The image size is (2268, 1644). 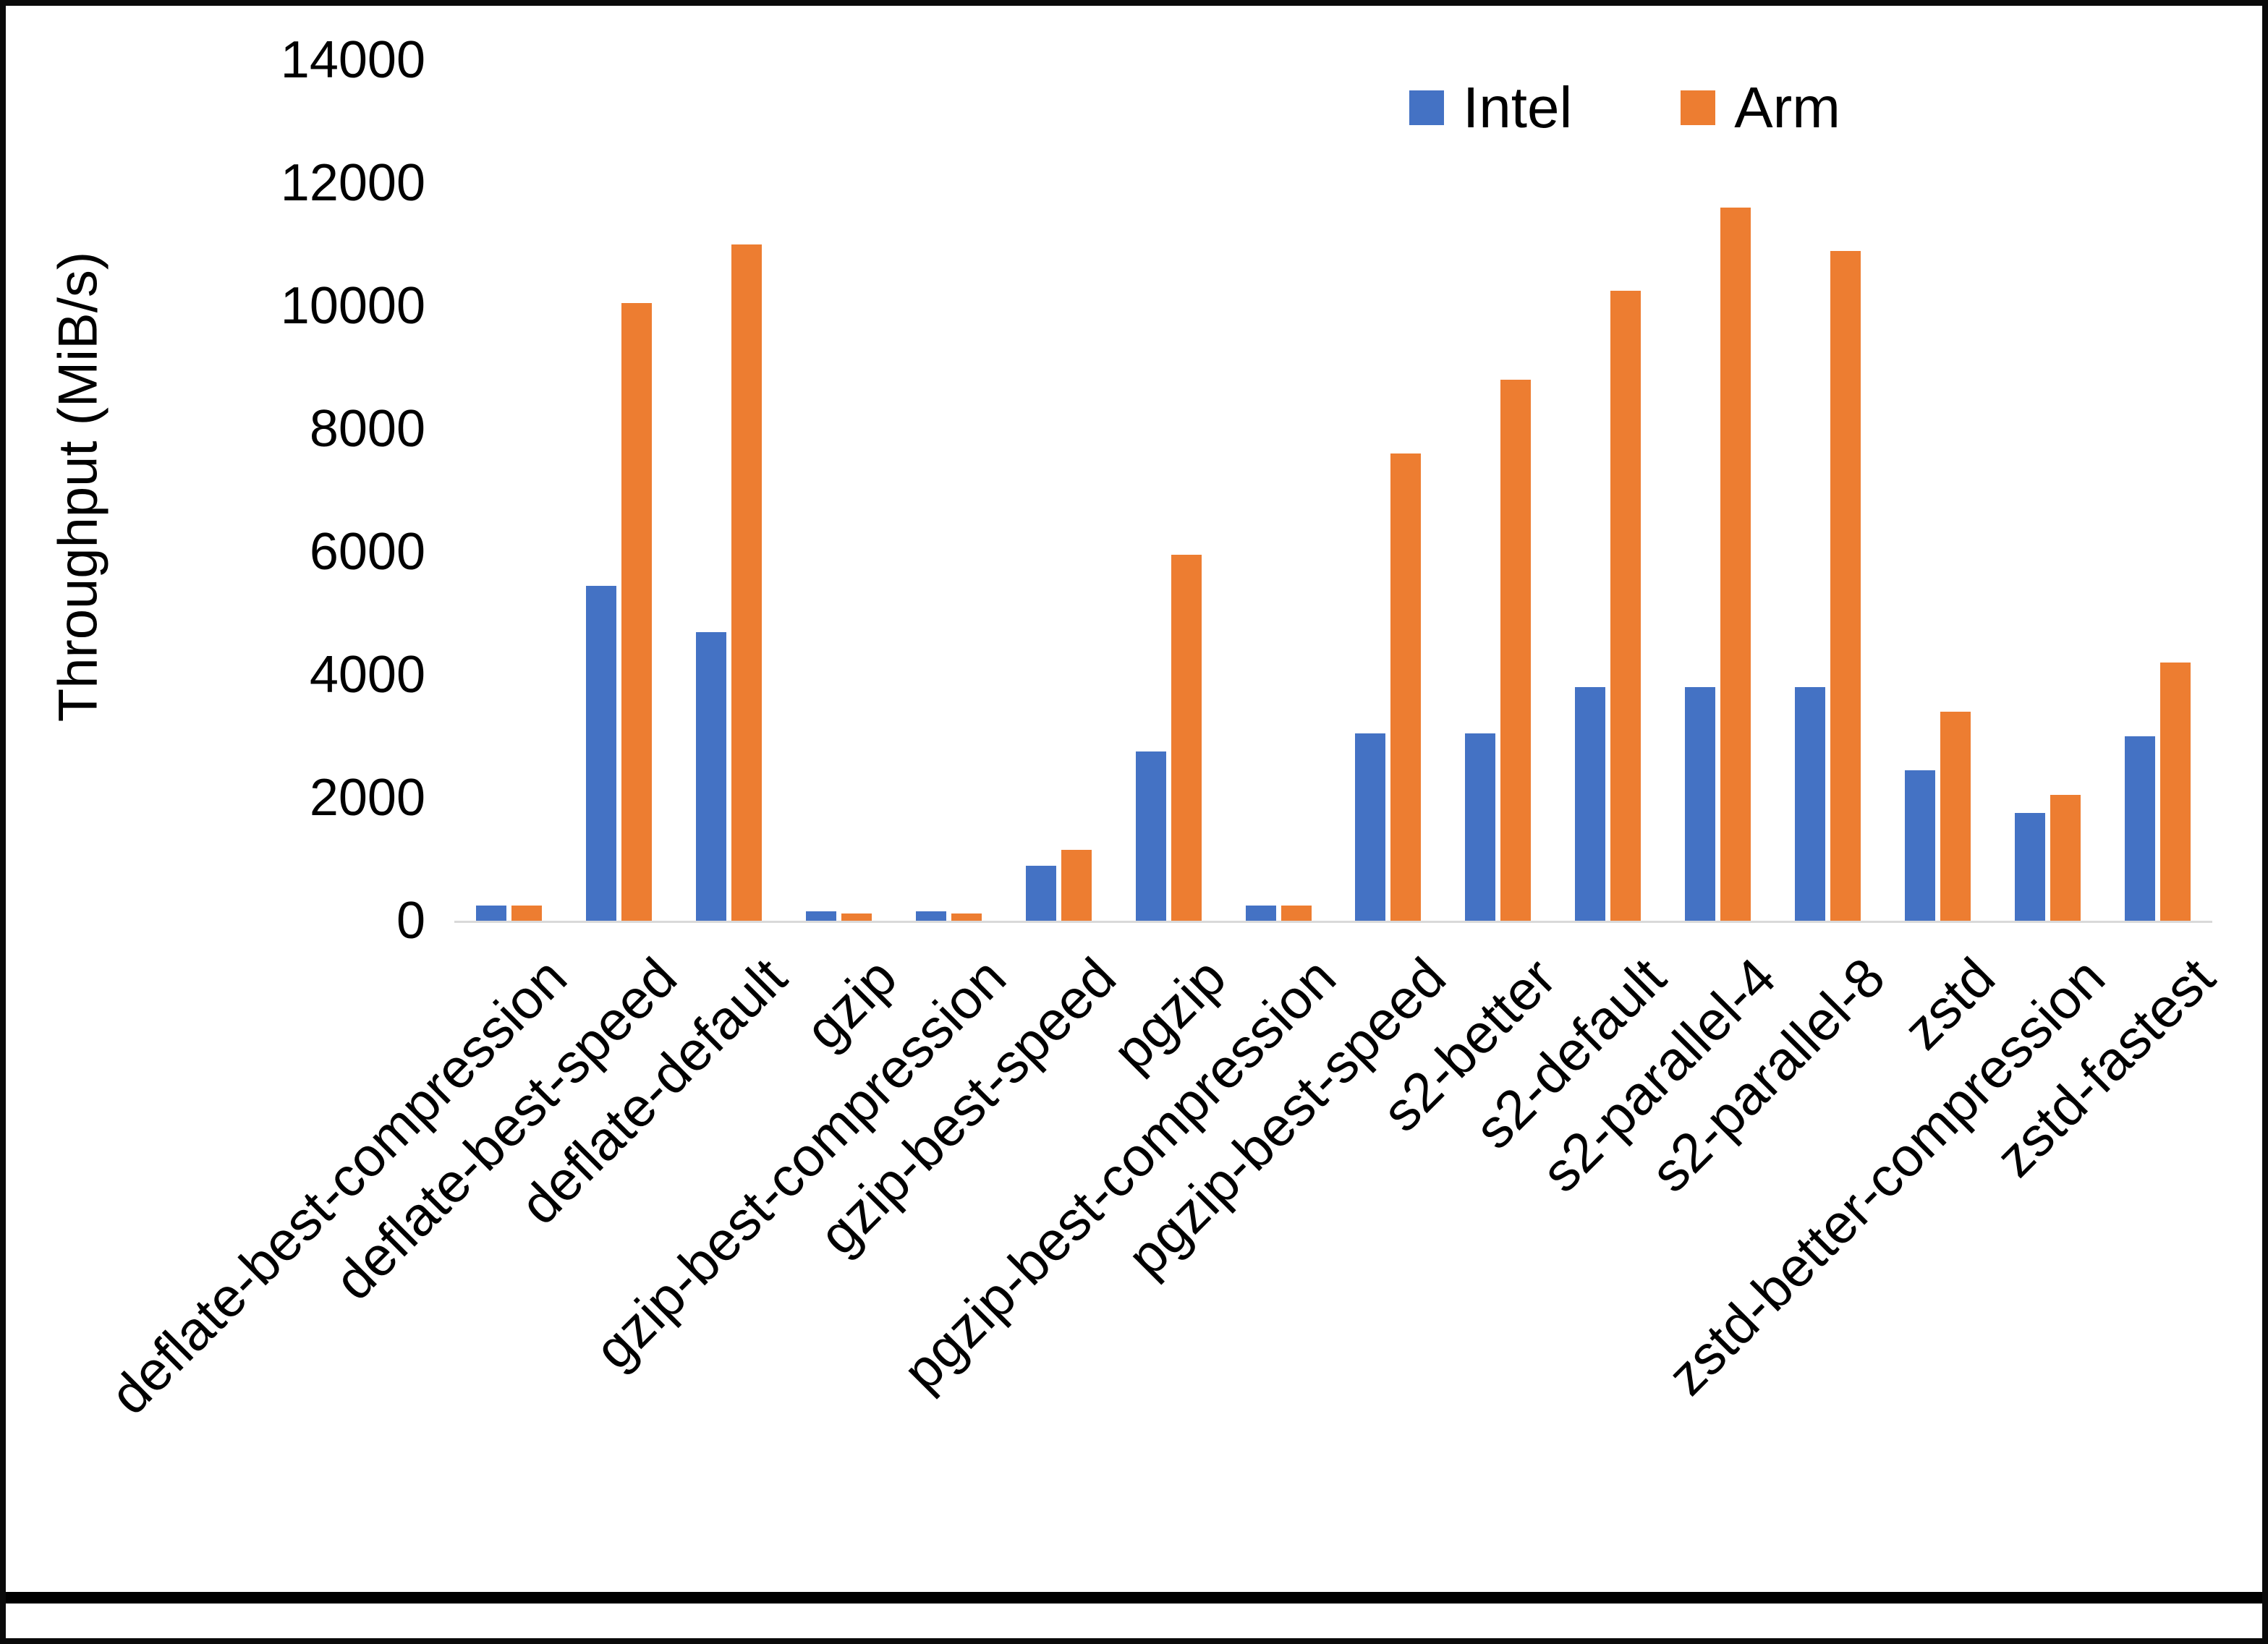 What do you see at coordinates (1426, 107) in the screenshot?
I see `intel-legend-swatch` at bounding box center [1426, 107].